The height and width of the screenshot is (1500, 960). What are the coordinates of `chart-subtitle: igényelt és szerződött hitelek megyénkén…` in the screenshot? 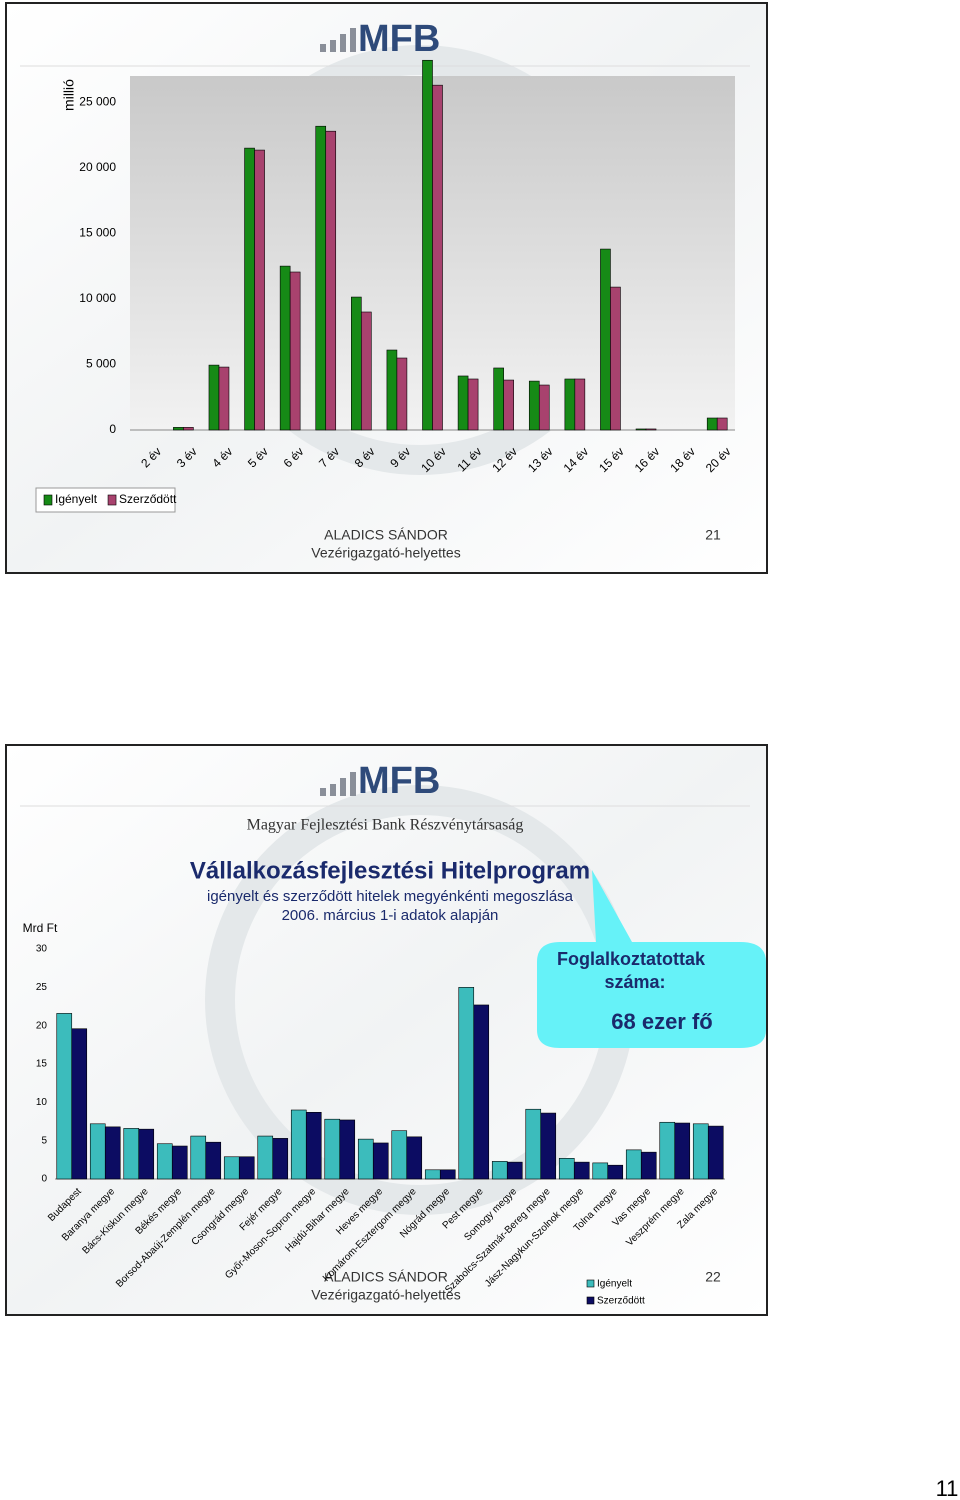 It's located at (390, 896).